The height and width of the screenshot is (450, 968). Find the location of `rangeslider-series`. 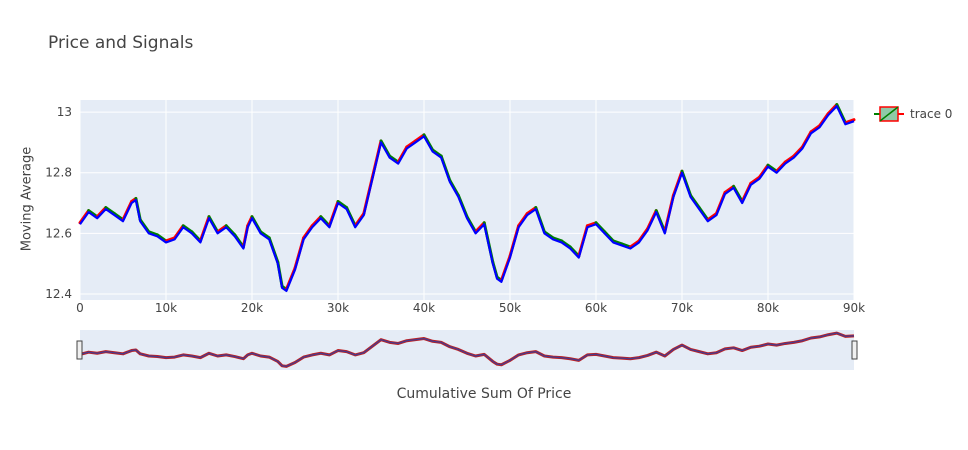

rangeslider-series is located at coordinates (467, 349).